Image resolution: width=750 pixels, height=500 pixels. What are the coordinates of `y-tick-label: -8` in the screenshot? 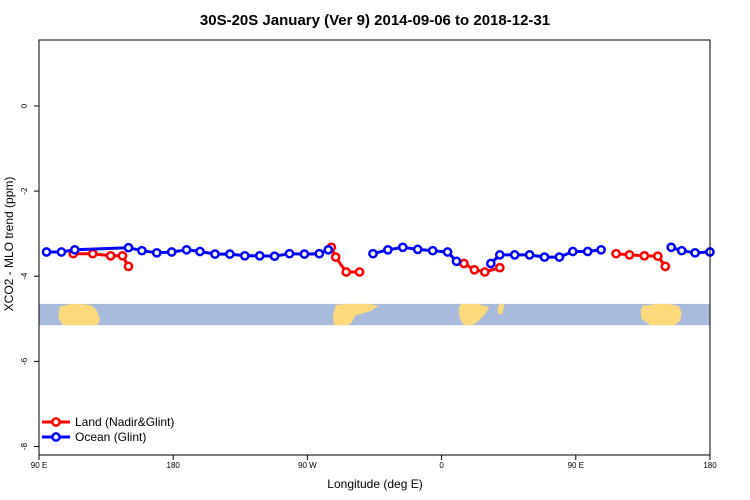 It's located at (24, 446).